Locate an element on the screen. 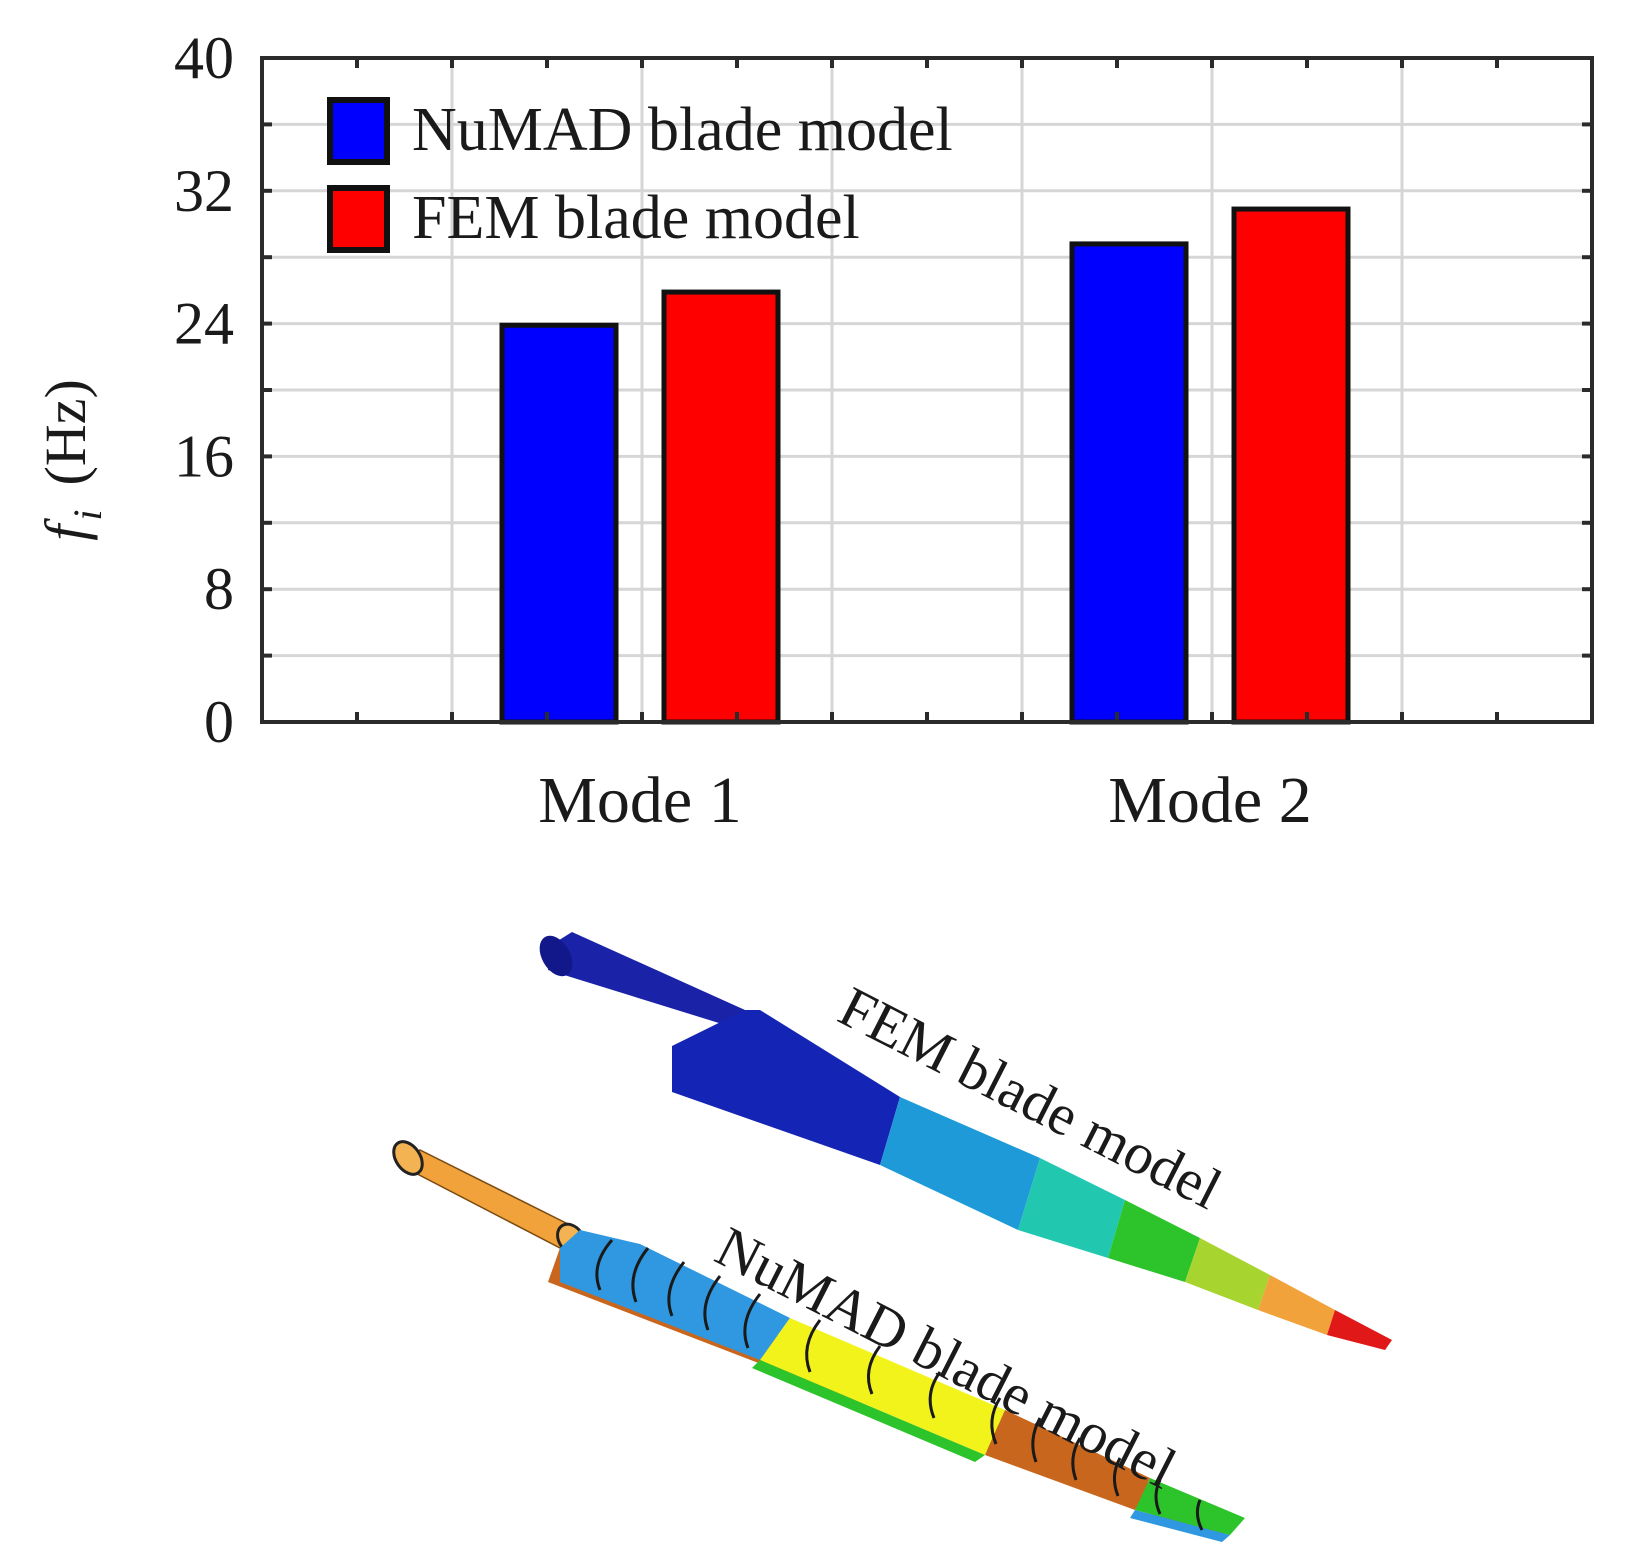  fem-blade is located at coordinates (965, 1141).